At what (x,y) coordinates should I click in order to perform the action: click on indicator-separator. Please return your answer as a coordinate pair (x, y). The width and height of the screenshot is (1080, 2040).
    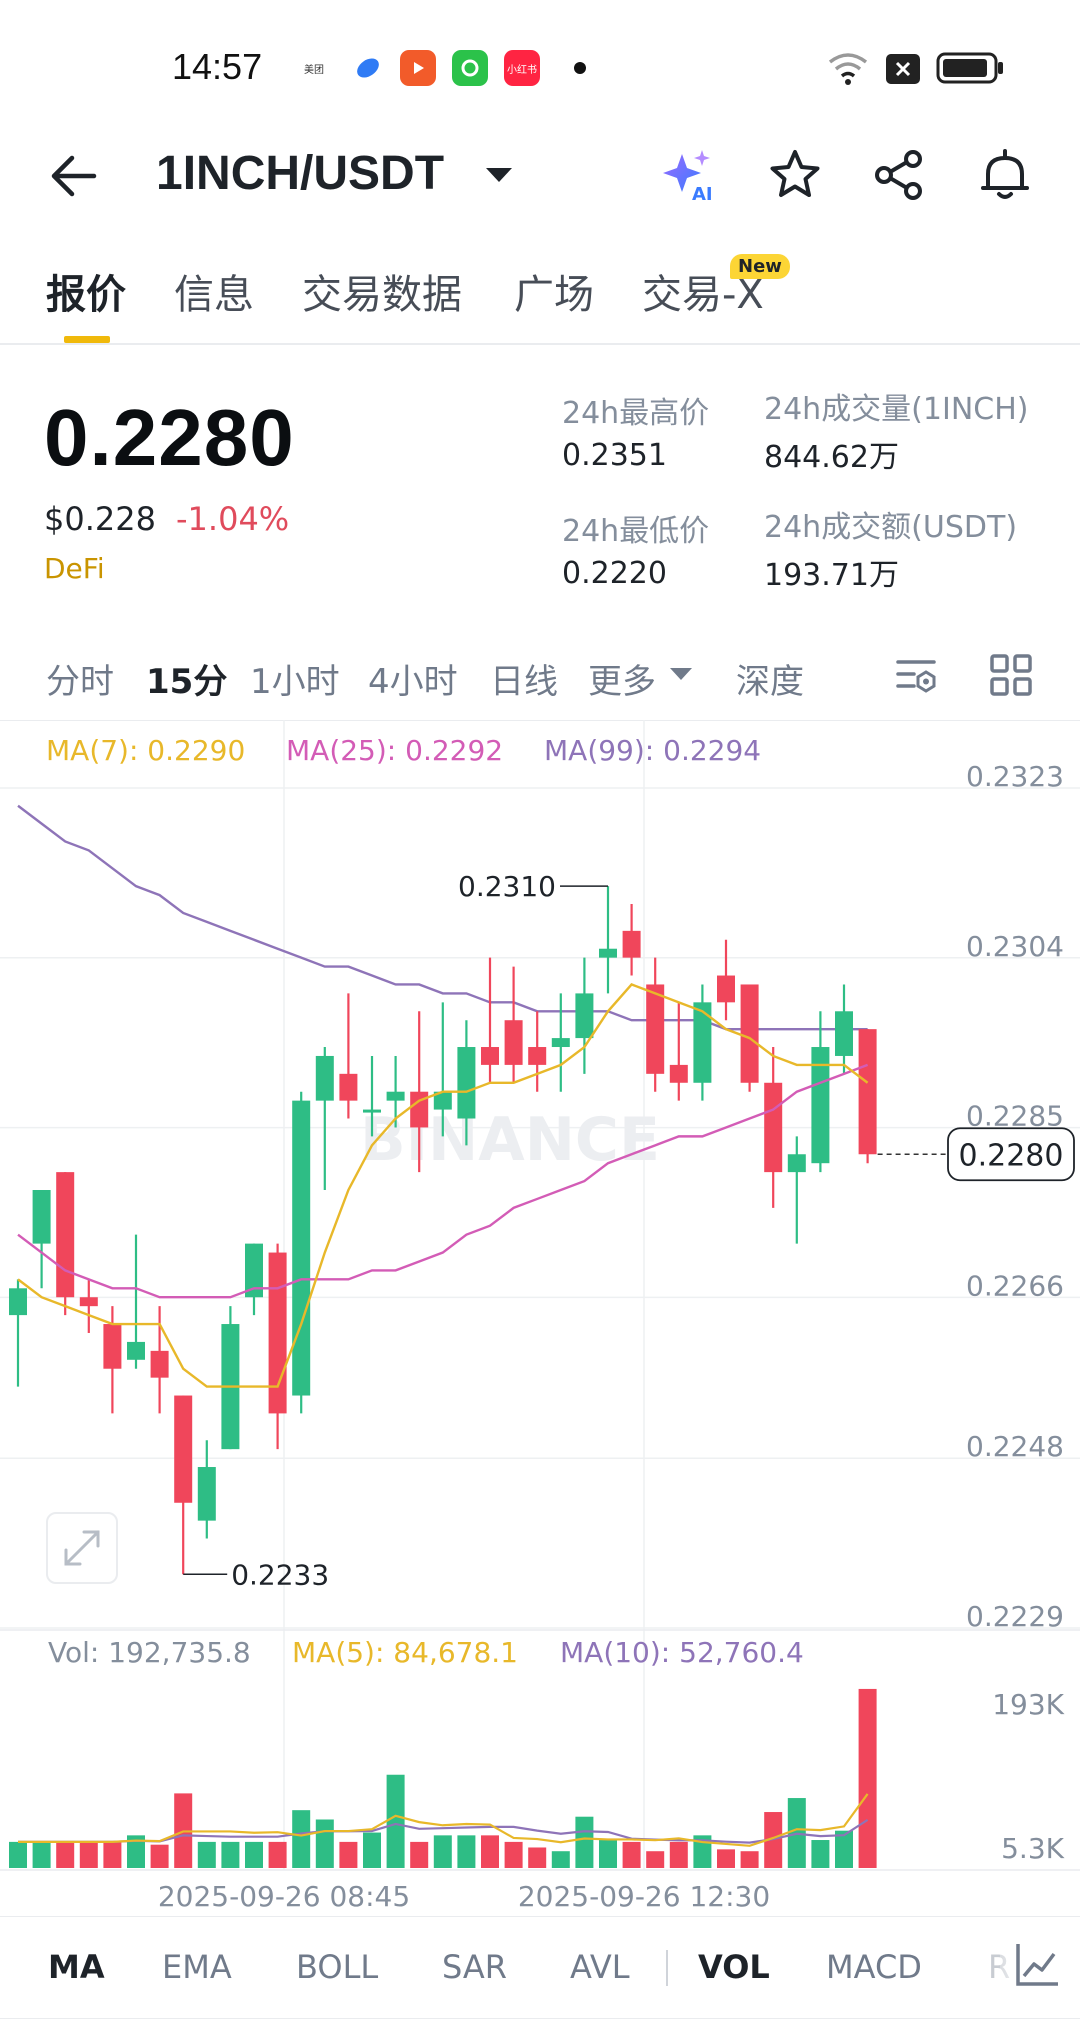
    Looking at the image, I should click on (667, 1968).